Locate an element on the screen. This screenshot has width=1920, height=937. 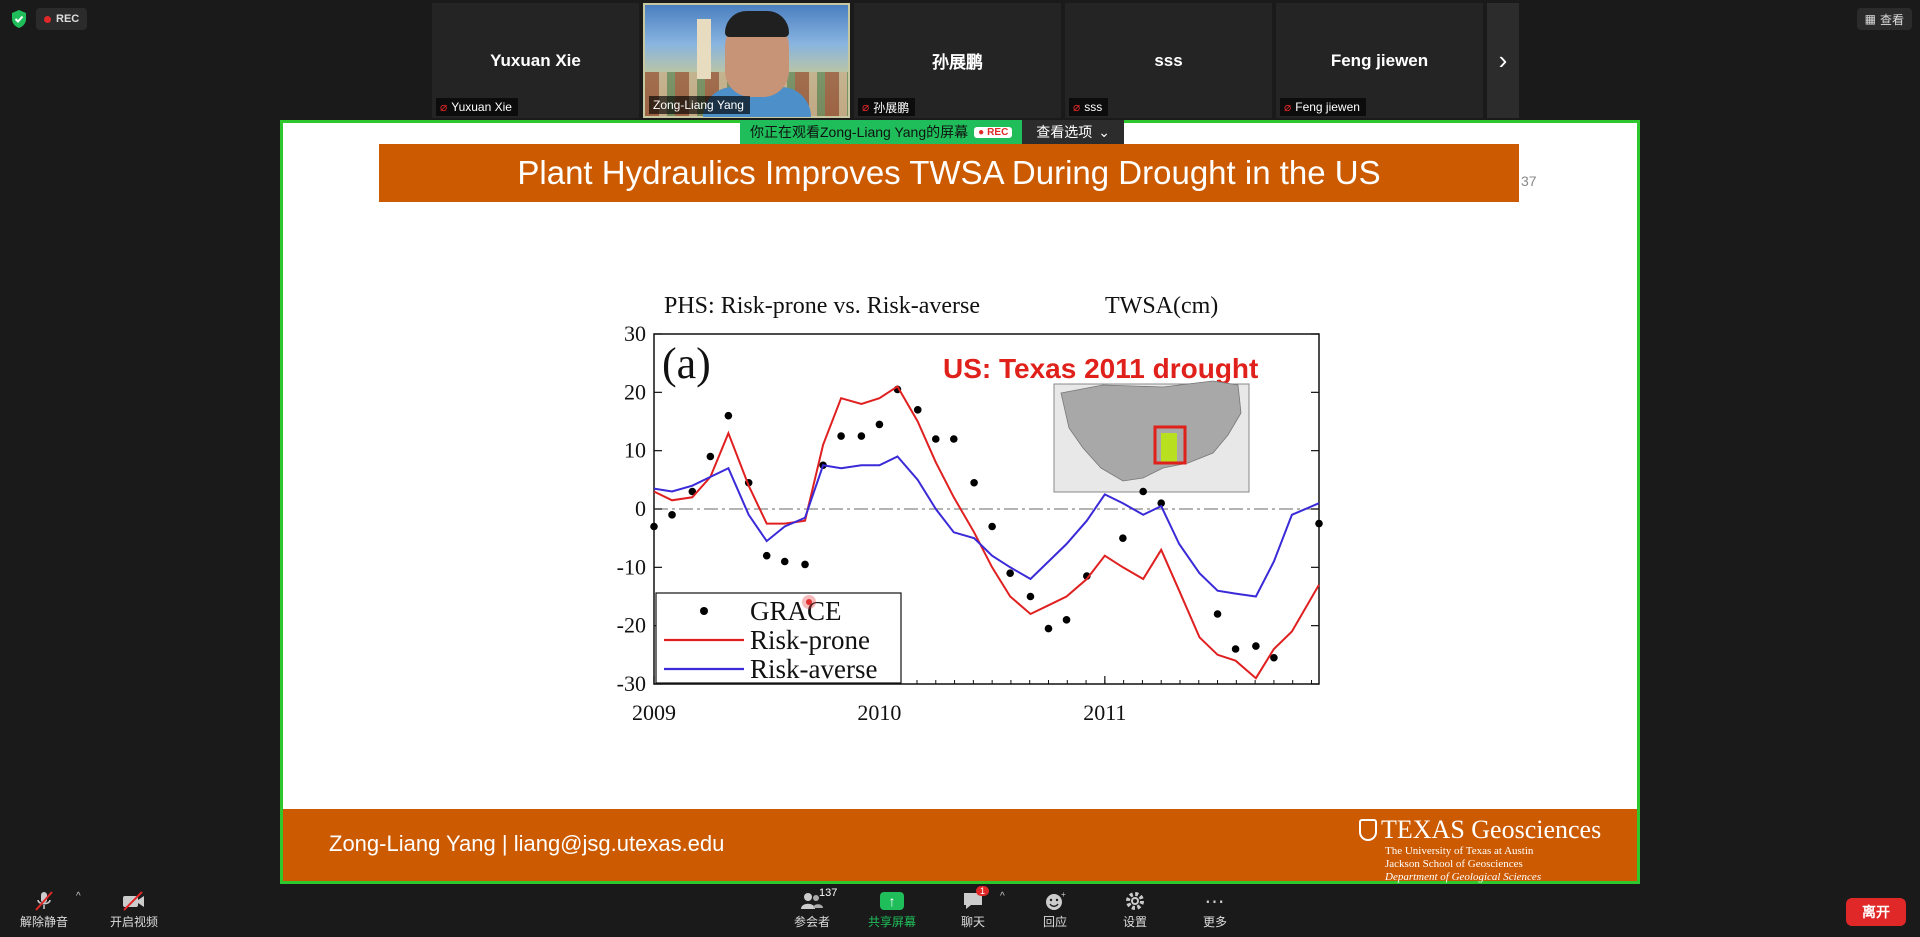
participant-tile: Yuxuan Xie ⌀ Yuxuan Xie is located at coordinates (535, 60).